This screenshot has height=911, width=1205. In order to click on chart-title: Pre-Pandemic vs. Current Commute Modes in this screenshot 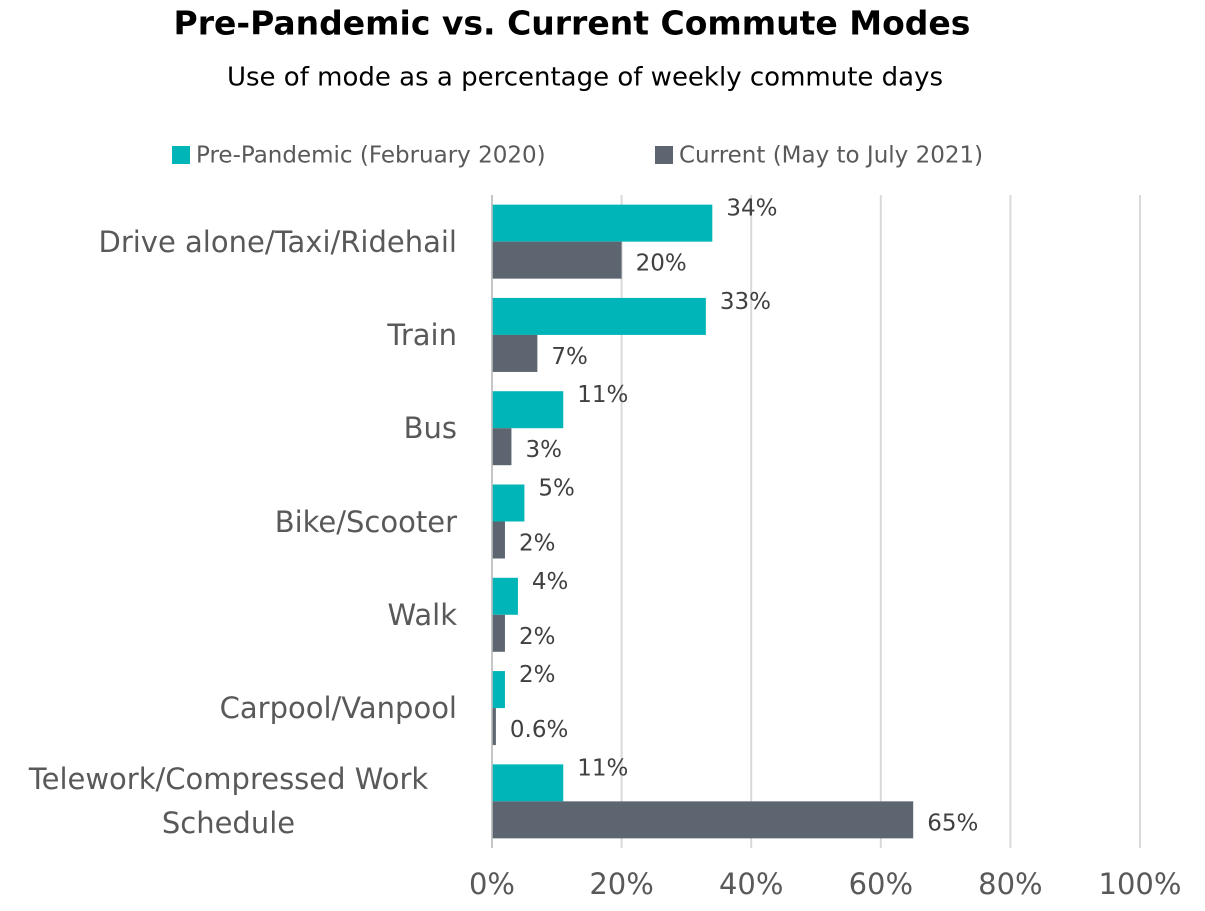, I will do `click(572, 23)`.